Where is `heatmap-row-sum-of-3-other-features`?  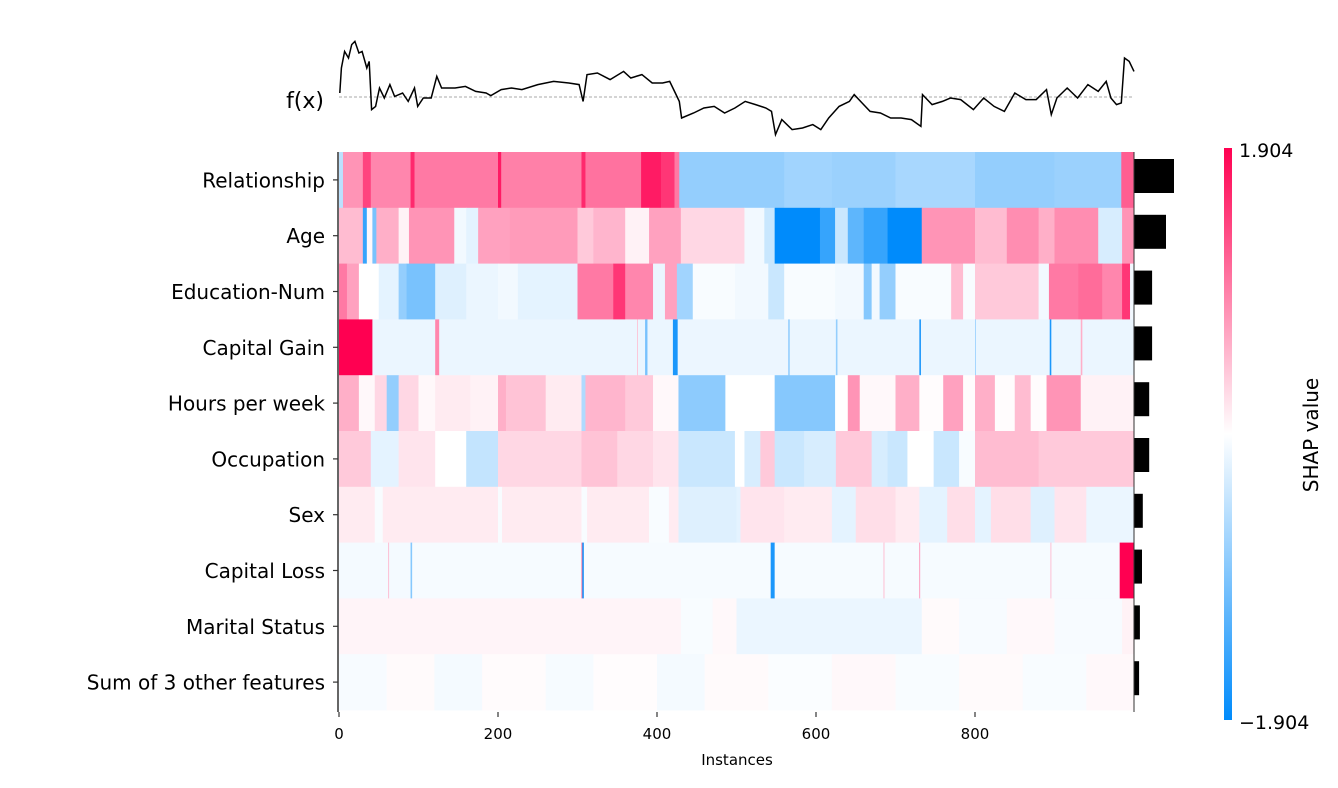
heatmap-row-sum-of-3-other-features is located at coordinates (737, 682).